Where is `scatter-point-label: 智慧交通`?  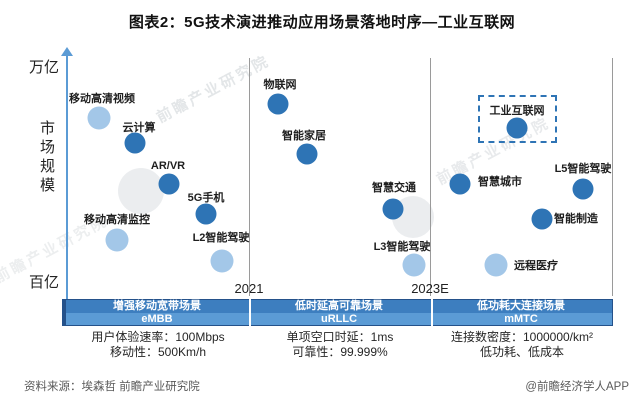 scatter-point-label: 智慧交通 is located at coordinates (394, 188).